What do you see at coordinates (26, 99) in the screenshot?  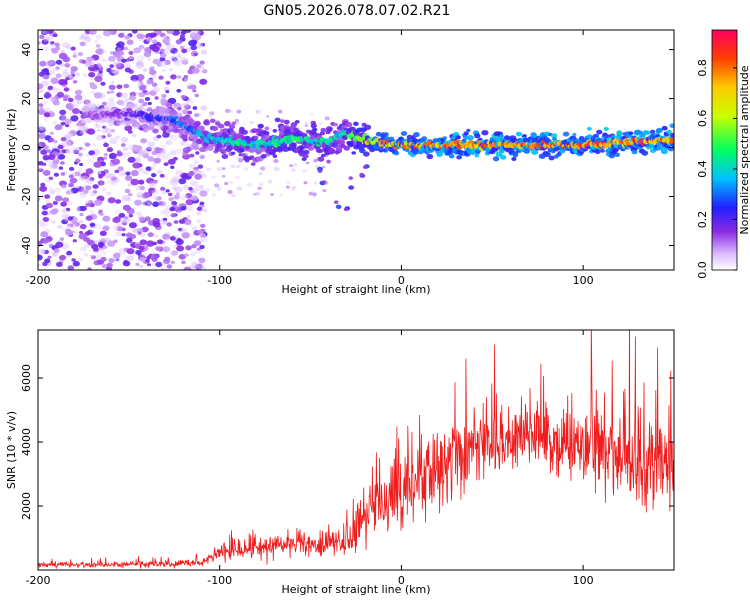 I see `y-tick-label: 20` at bounding box center [26, 99].